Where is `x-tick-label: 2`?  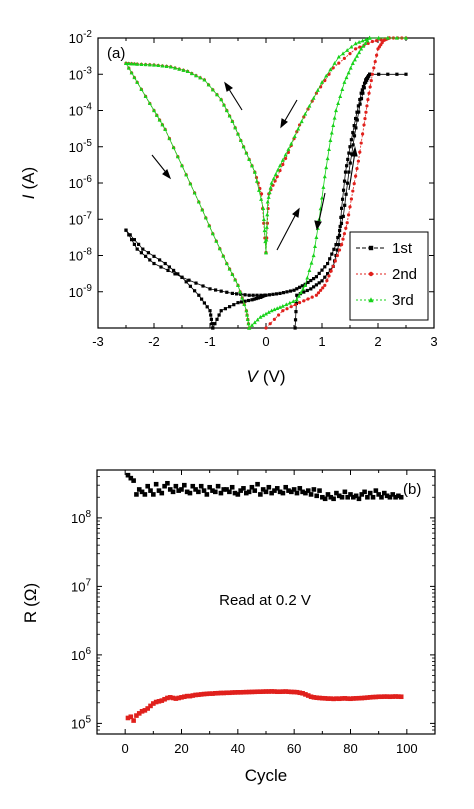
x-tick-label: 2 is located at coordinates (377, 341).